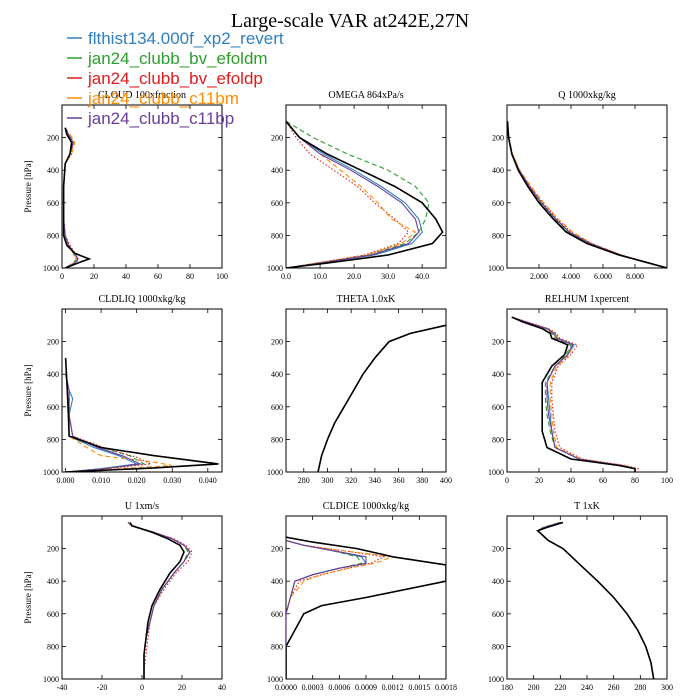  I want to click on x-tick-label: 0.0018, so click(446, 687).